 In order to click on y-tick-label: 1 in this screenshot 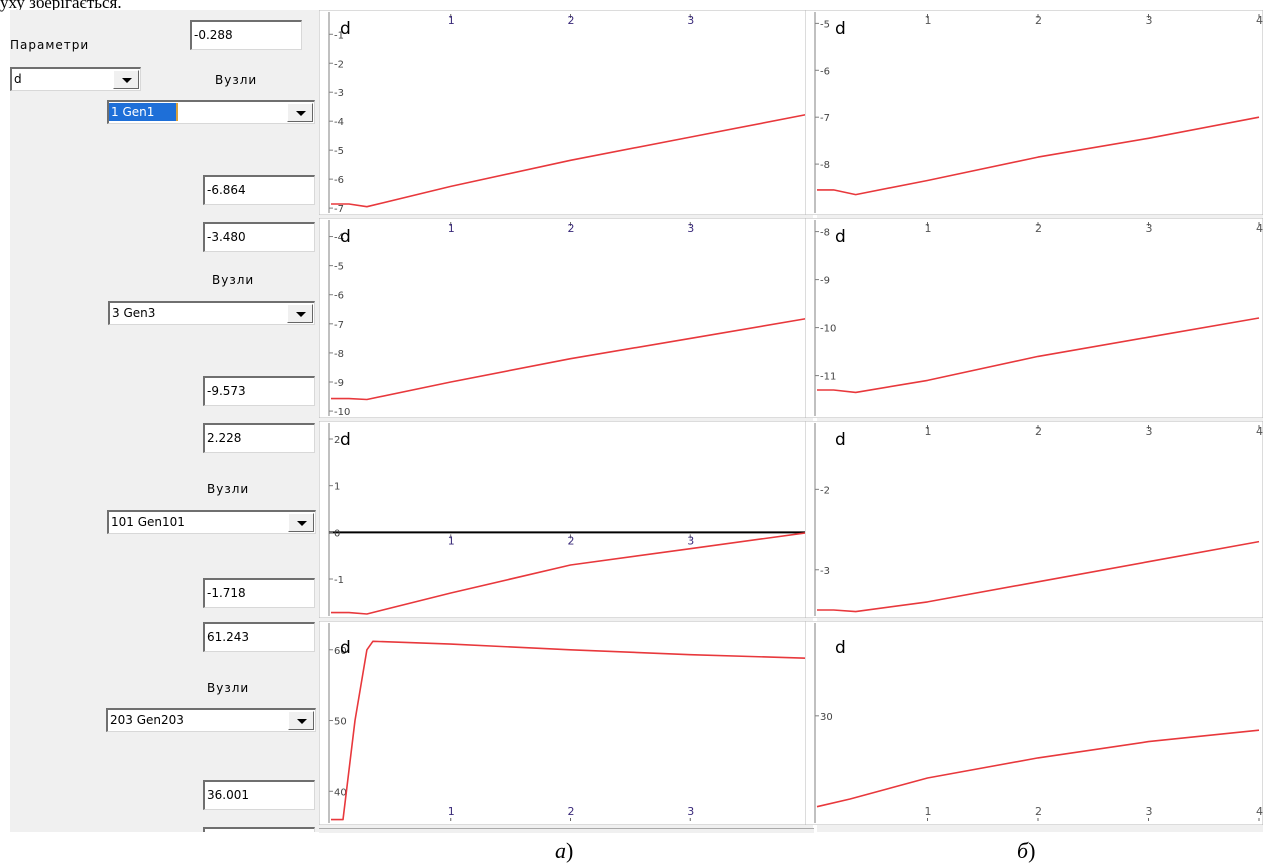, I will do `click(337, 487)`.